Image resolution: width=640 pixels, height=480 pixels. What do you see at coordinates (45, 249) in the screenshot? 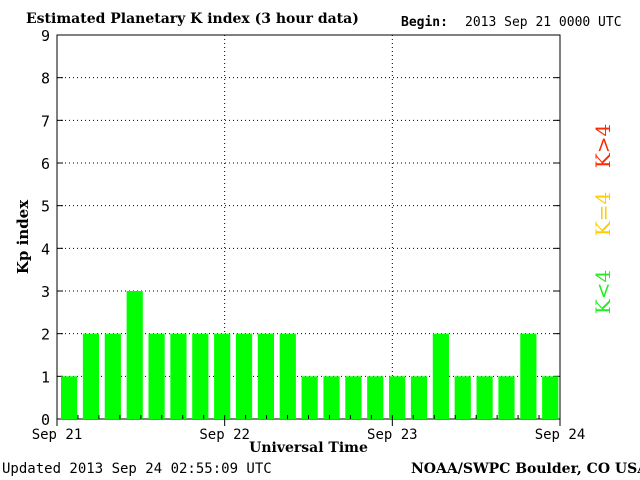
I see `y-tick-label: 4` at bounding box center [45, 249].